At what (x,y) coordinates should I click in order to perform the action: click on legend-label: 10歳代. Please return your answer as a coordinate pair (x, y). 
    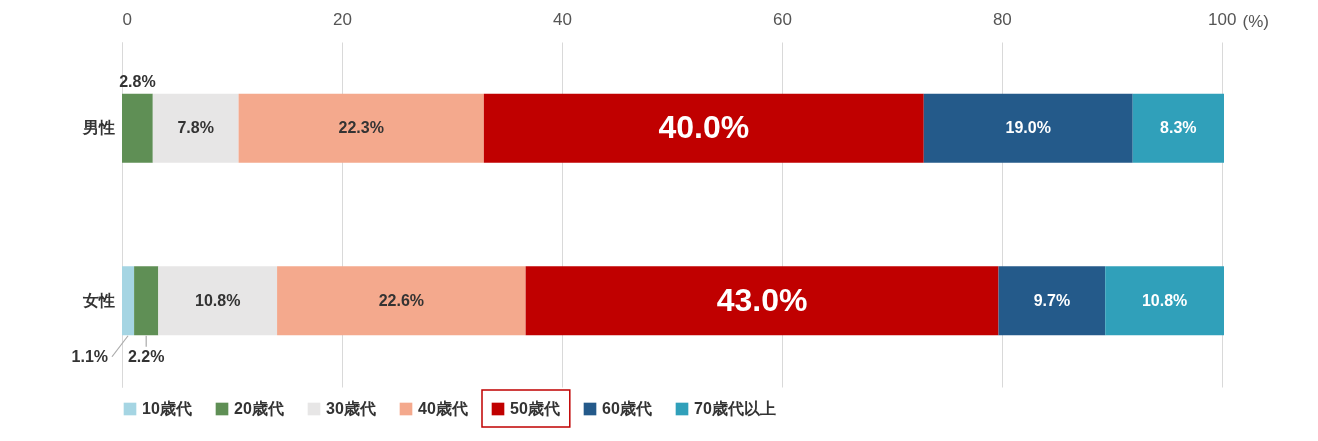
    Looking at the image, I should click on (167, 408).